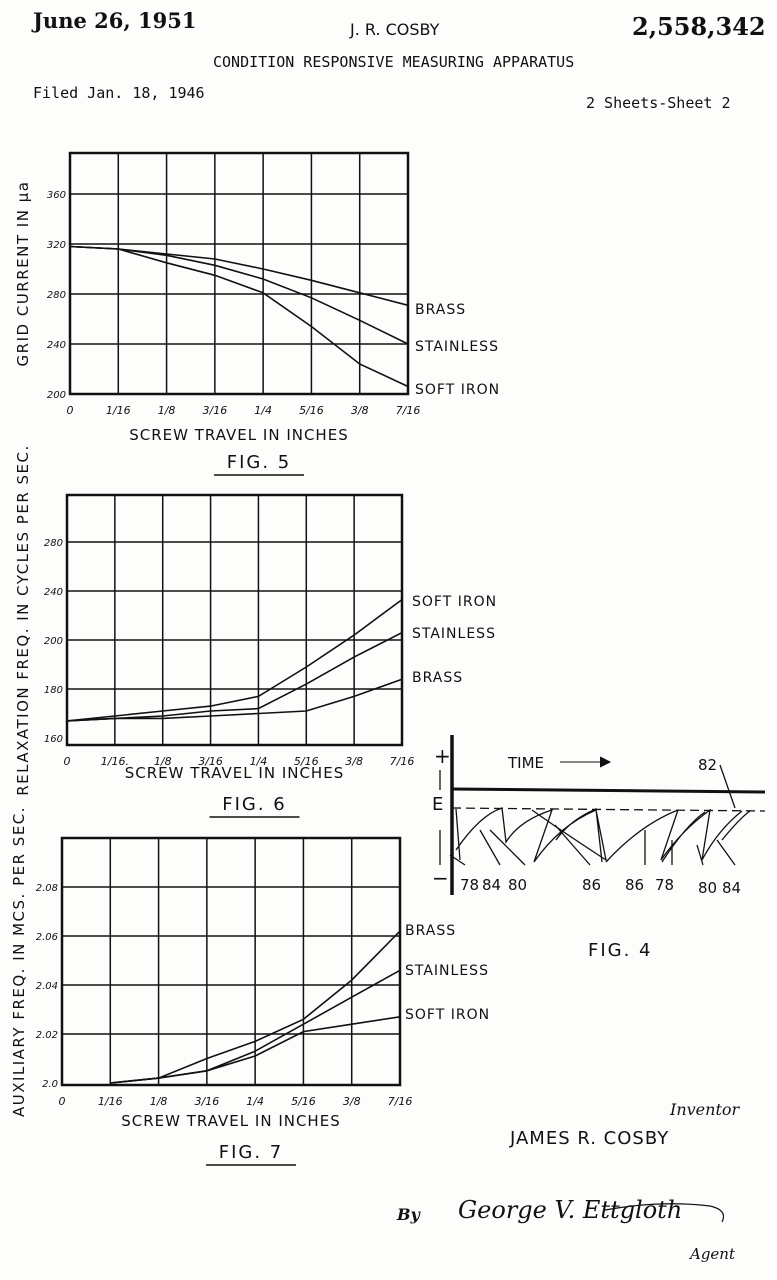  What do you see at coordinates (570, 1210) in the screenshot?
I see `agent-signature: George V. Ettgloth` at bounding box center [570, 1210].